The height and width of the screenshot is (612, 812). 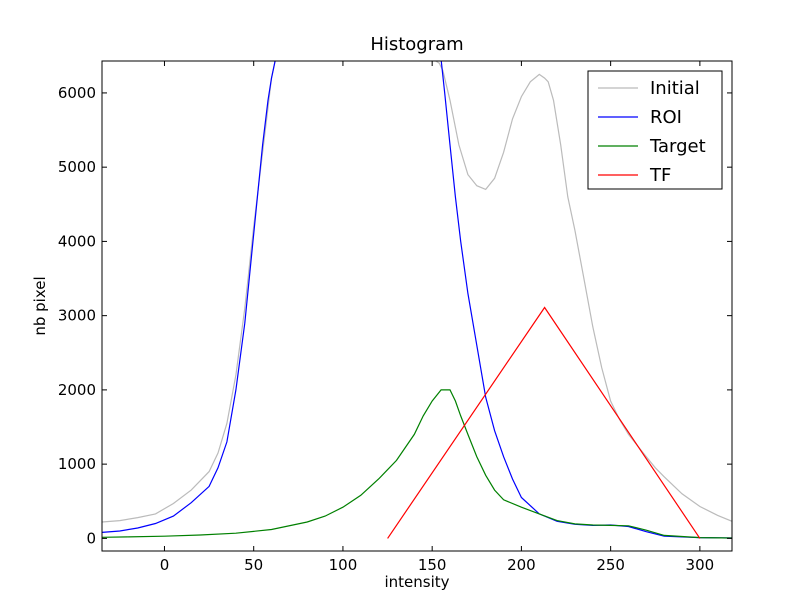 I want to click on x-tick-label: 100, so click(x=343, y=565).